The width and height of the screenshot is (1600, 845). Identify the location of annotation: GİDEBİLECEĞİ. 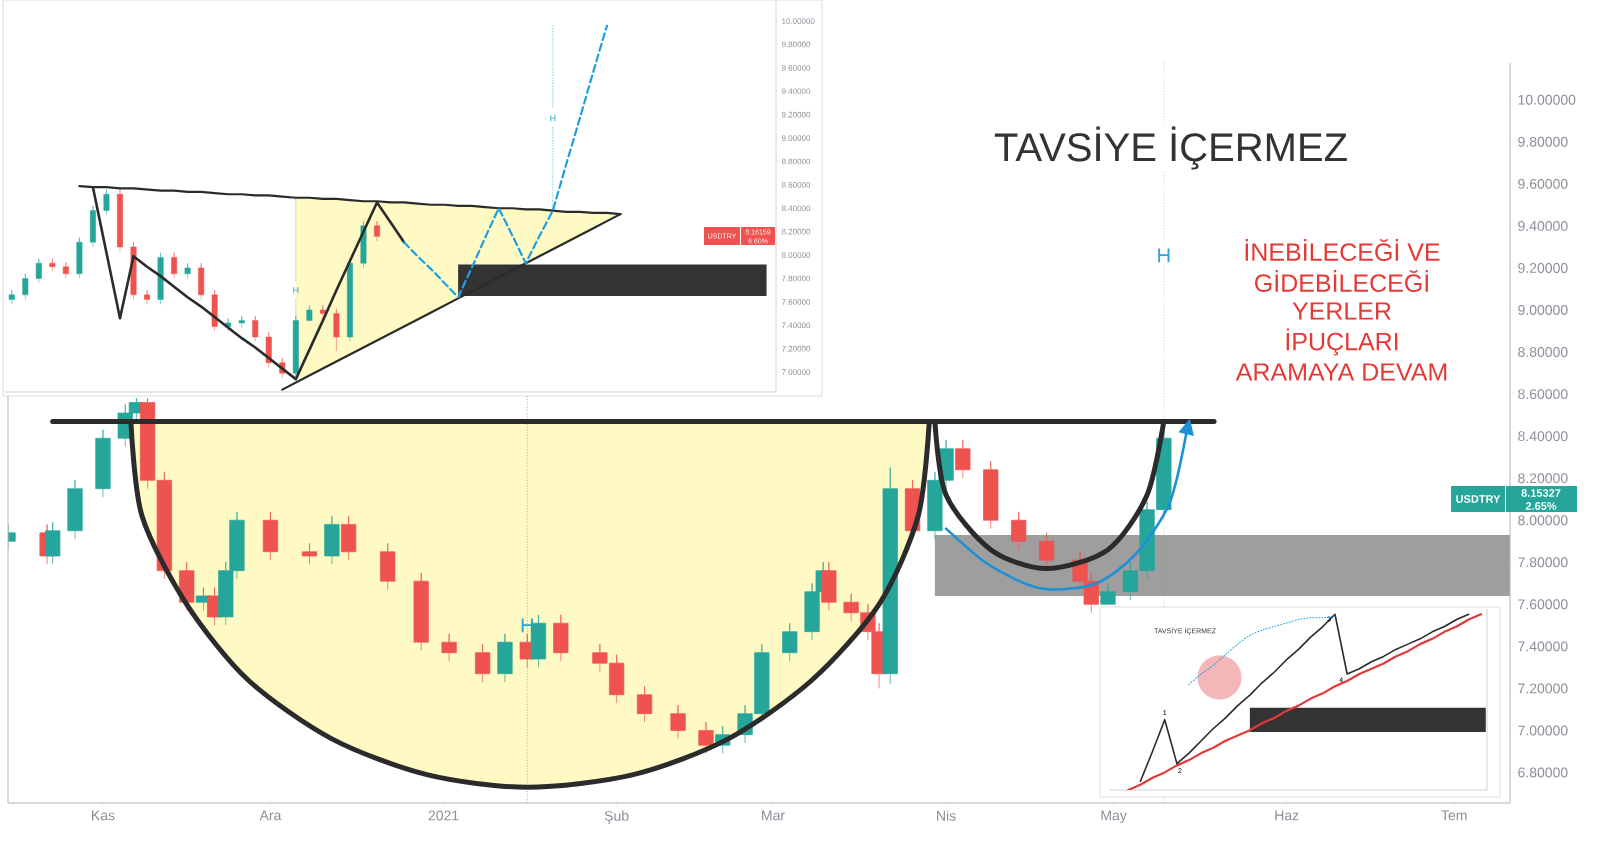
(1341, 281).